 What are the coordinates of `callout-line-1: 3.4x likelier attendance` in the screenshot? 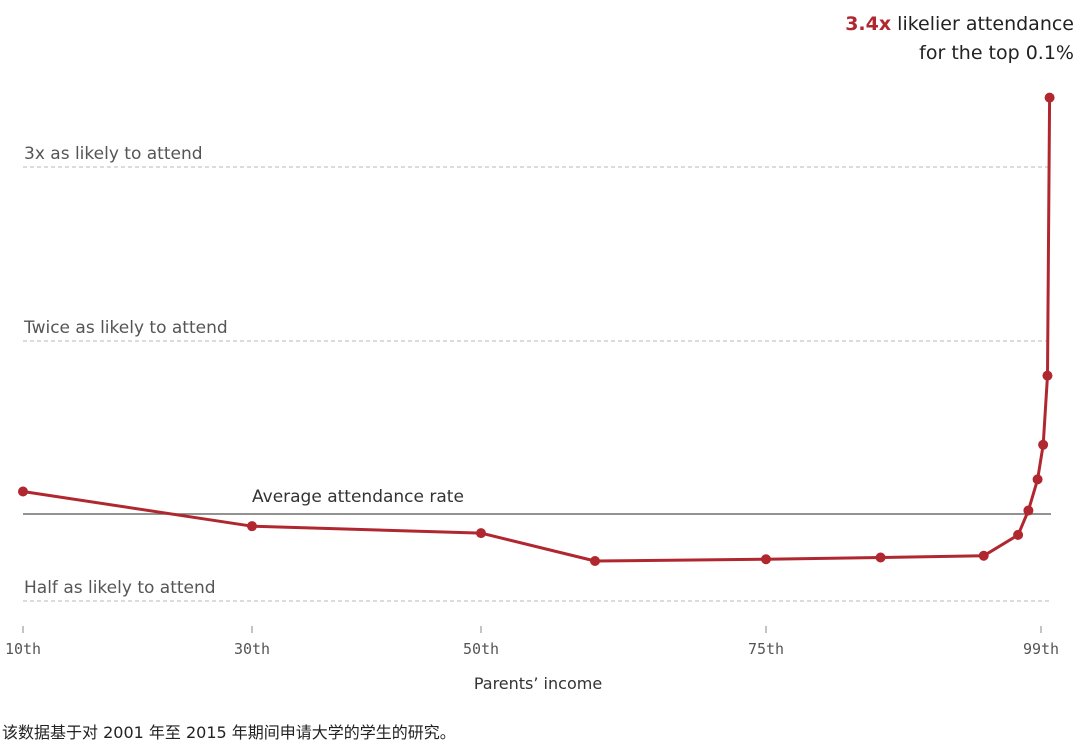 It's located at (959, 24).